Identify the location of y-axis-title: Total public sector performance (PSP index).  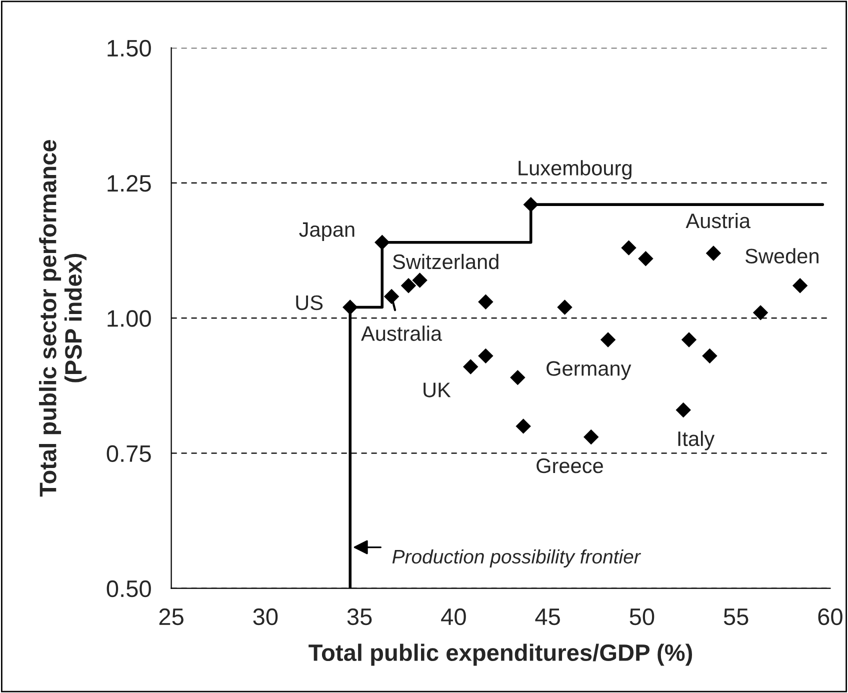
(62, 318).